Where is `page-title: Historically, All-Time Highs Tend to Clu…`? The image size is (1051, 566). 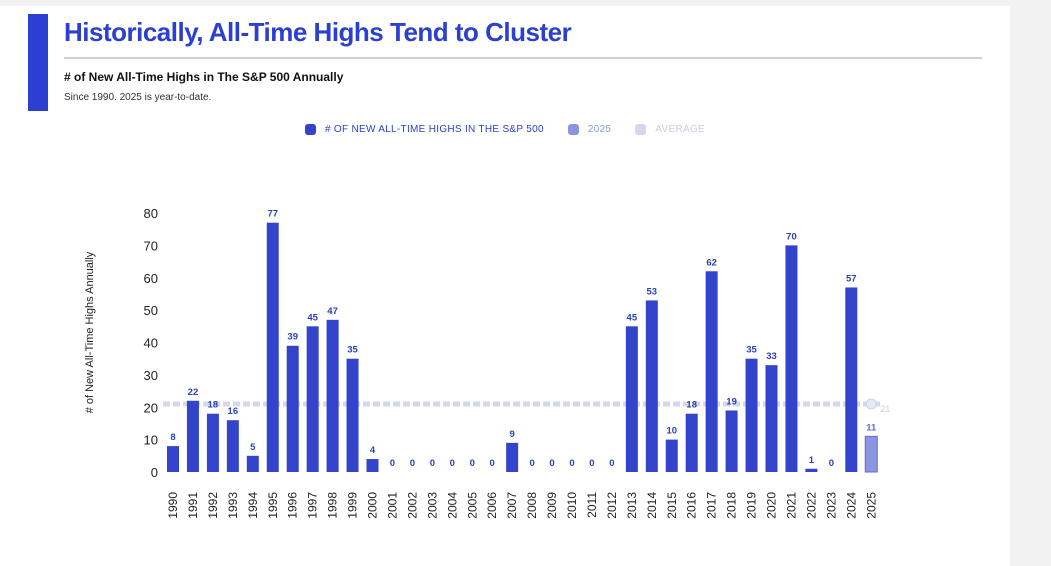
page-title: Historically, All-Time Highs Tend to Clu… is located at coordinates (318, 32).